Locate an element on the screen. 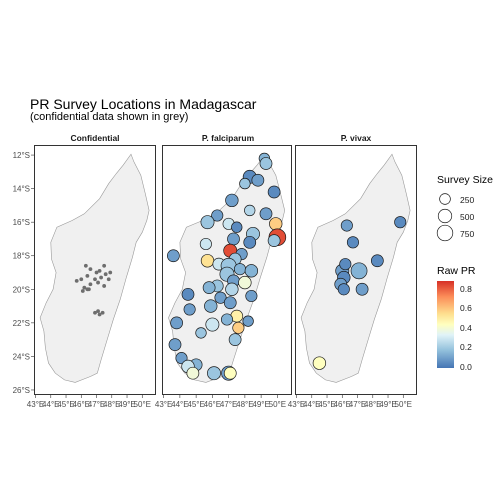  panel-strip-vivax: P. vivax is located at coordinates (356, 138).